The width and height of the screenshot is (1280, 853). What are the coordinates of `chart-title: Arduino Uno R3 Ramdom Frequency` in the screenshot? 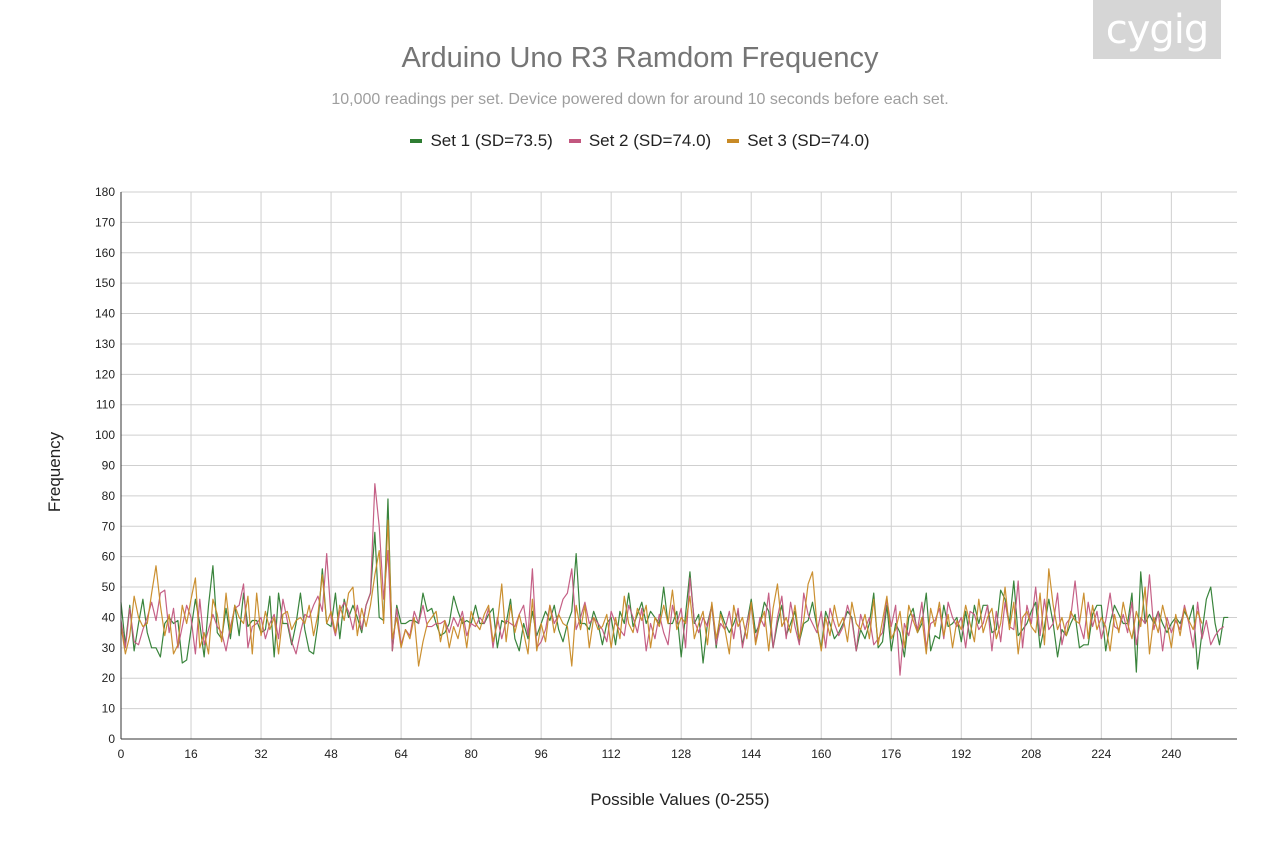 It's located at (640, 58).